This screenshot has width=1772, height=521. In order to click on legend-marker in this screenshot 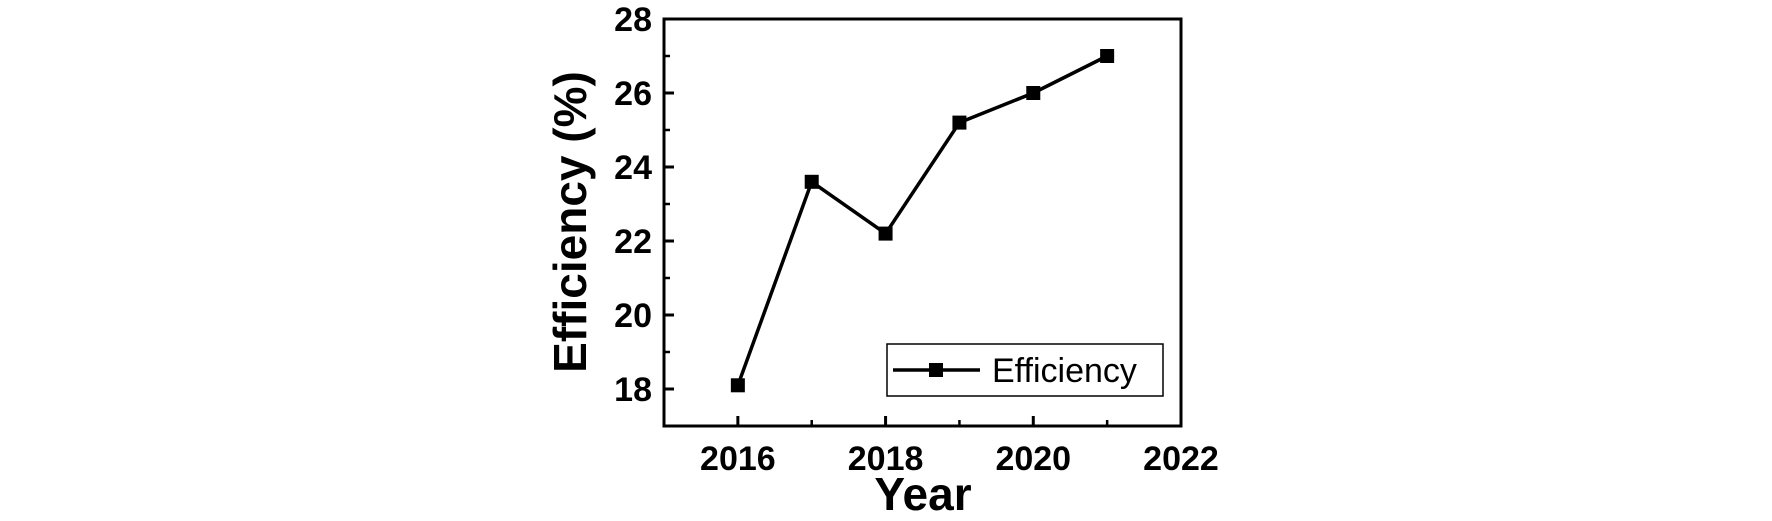, I will do `click(936, 370)`.